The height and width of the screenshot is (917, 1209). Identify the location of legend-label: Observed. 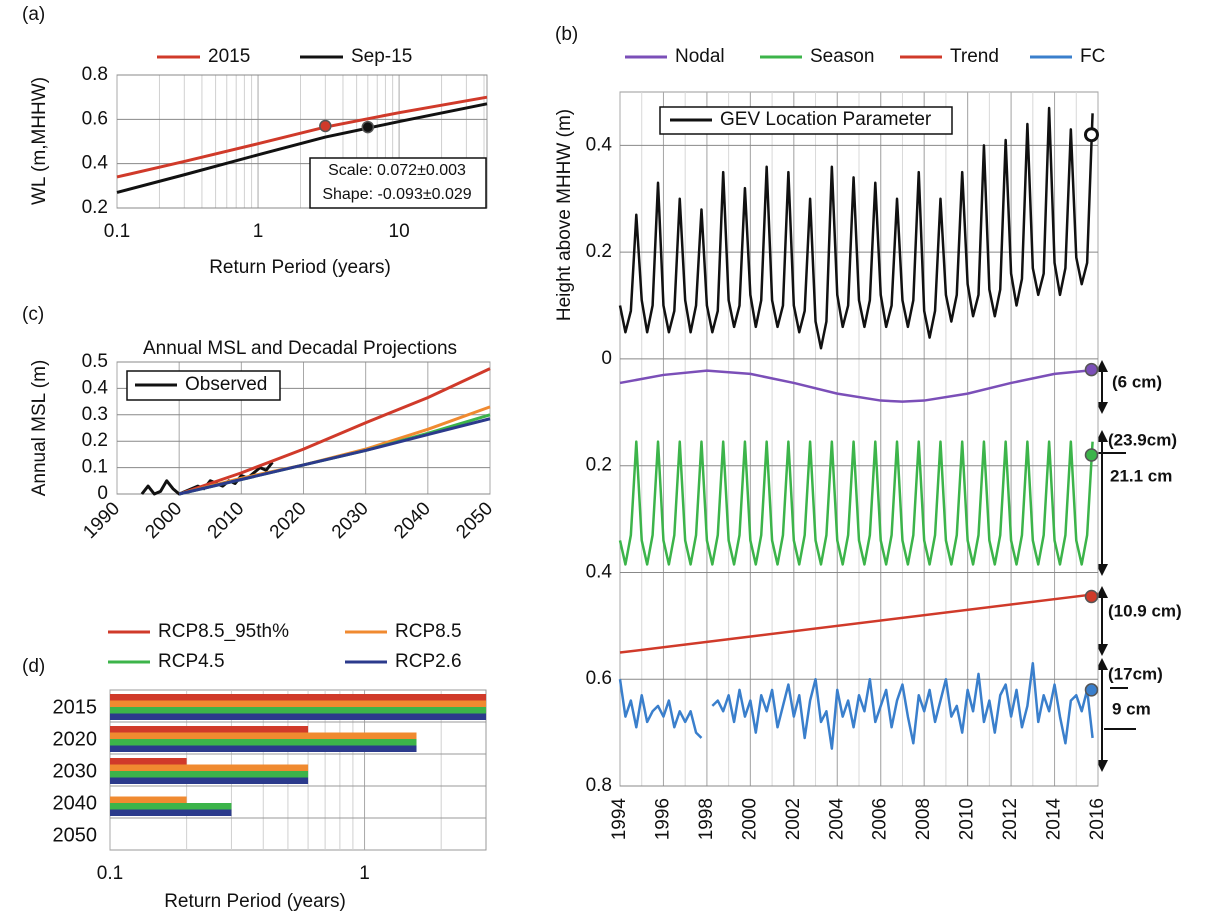
(226, 384).